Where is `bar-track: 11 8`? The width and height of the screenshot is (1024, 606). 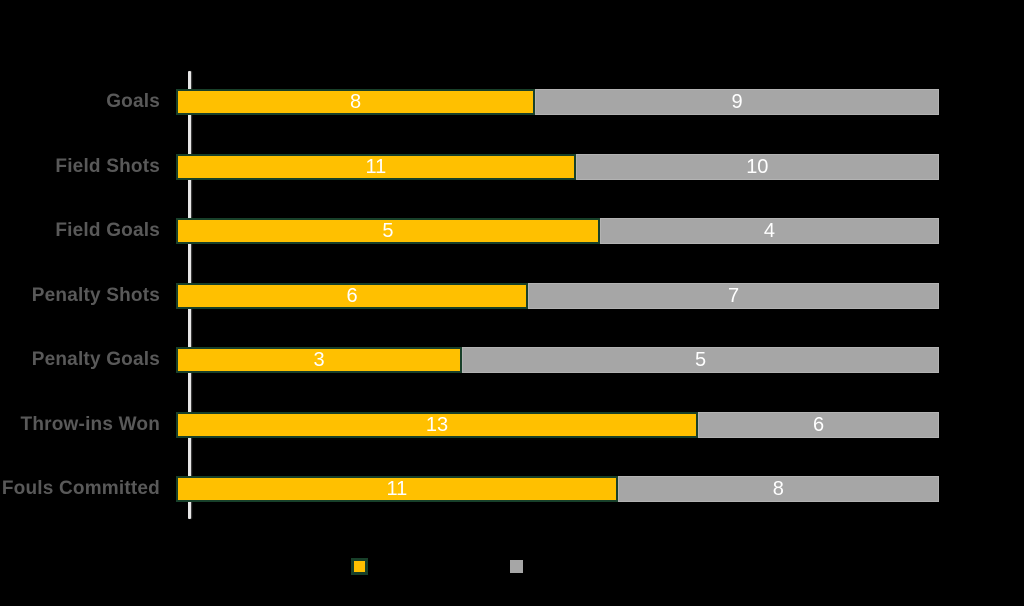
bar-track: 11 8 is located at coordinates (557, 489).